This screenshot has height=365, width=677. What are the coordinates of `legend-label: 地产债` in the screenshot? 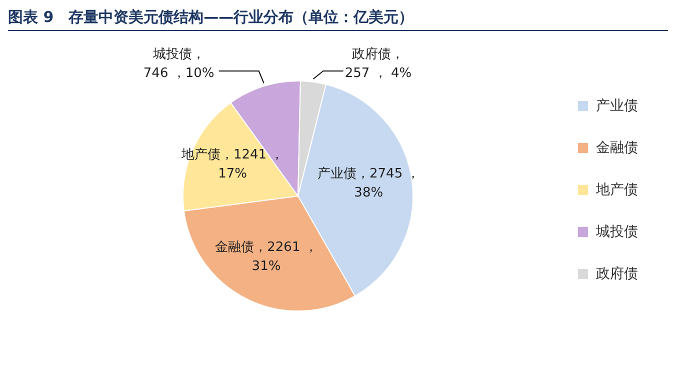 It's located at (617, 190).